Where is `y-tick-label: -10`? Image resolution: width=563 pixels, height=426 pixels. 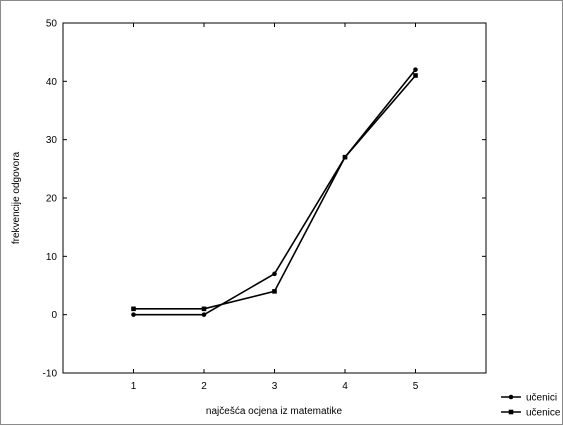
y-tick-label: -10 is located at coordinates (50, 374).